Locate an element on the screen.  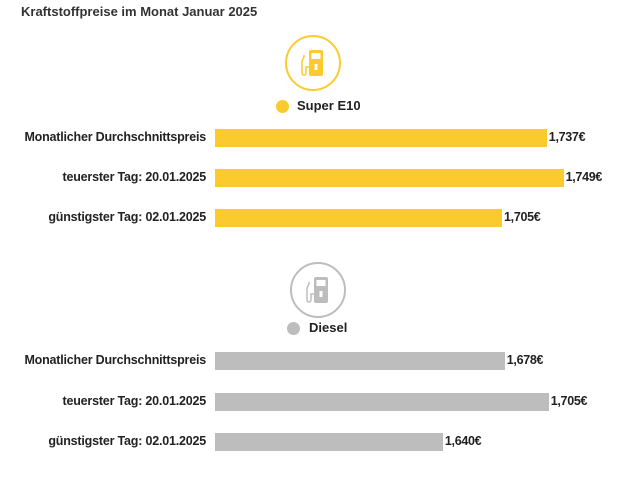
value-label: 1,678€ is located at coordinates (525, 360).